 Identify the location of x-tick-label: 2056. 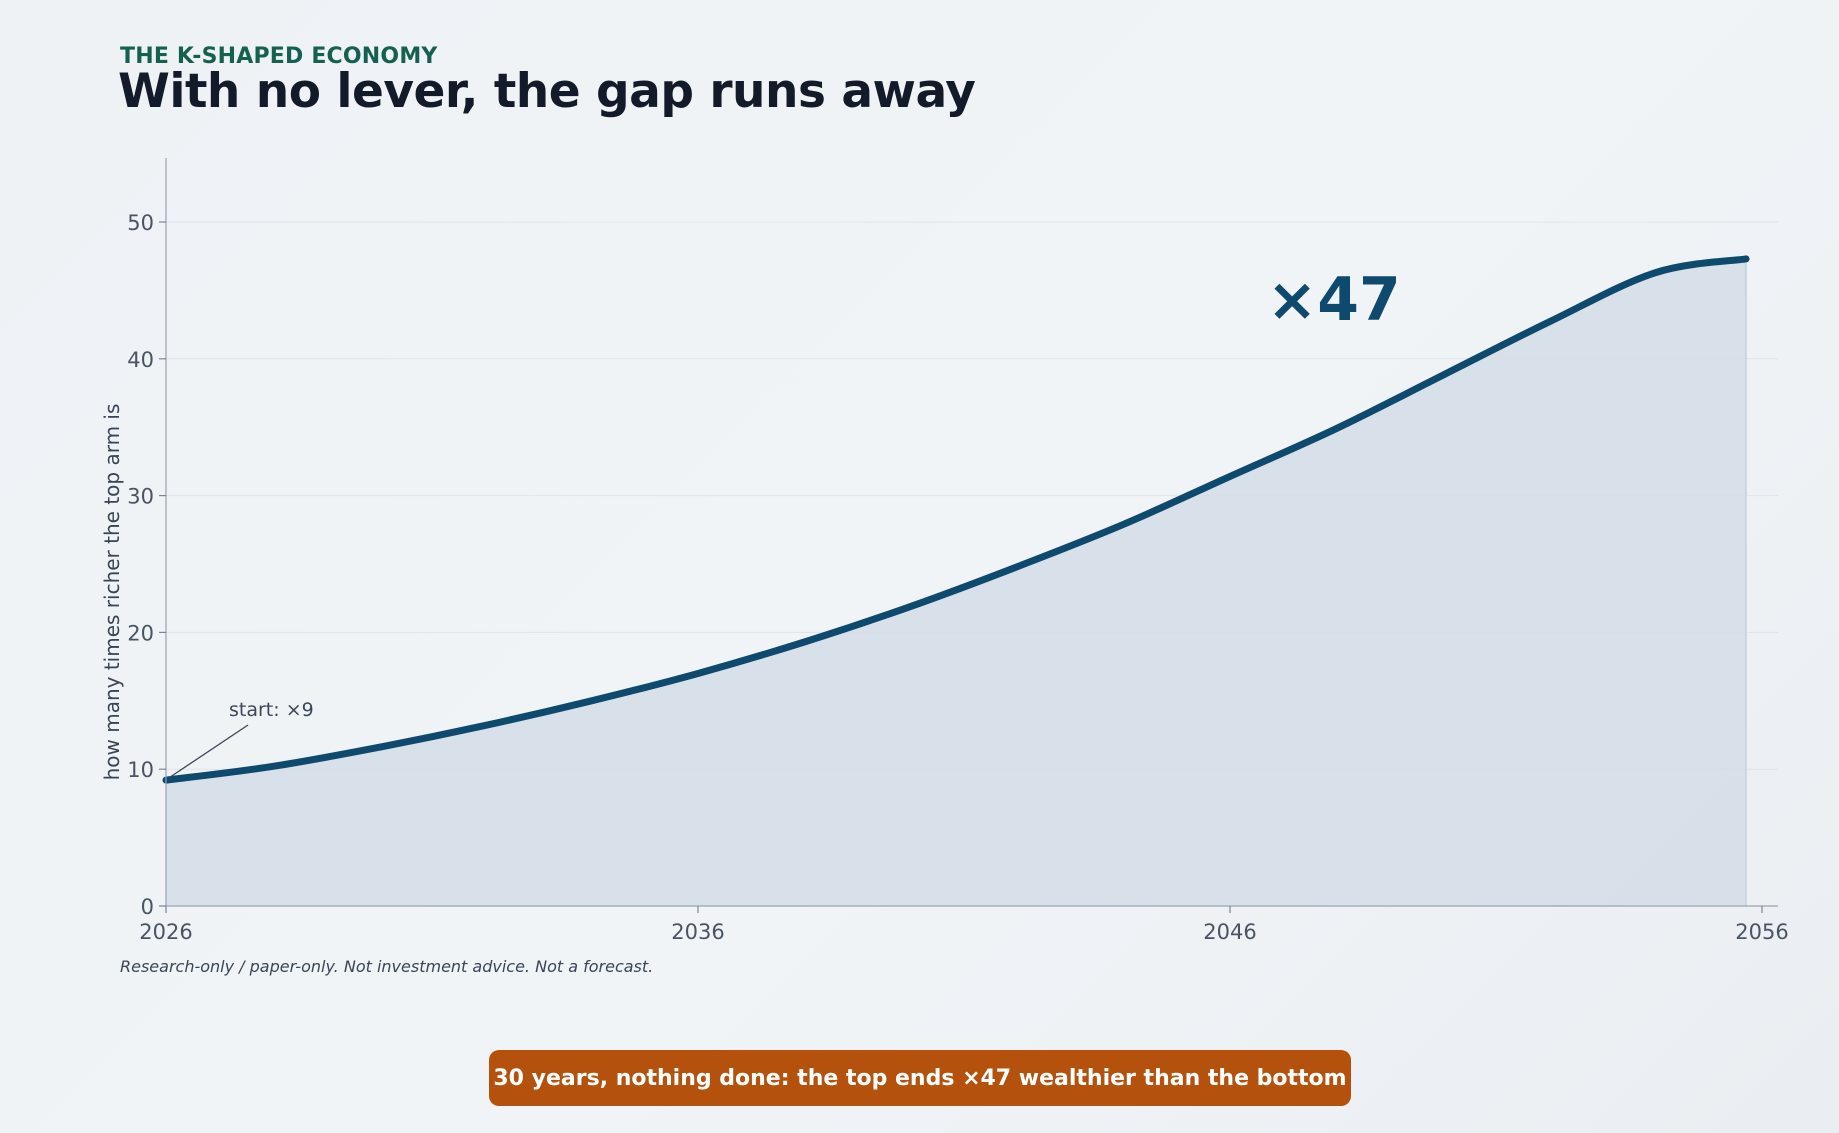
(1761, 932).